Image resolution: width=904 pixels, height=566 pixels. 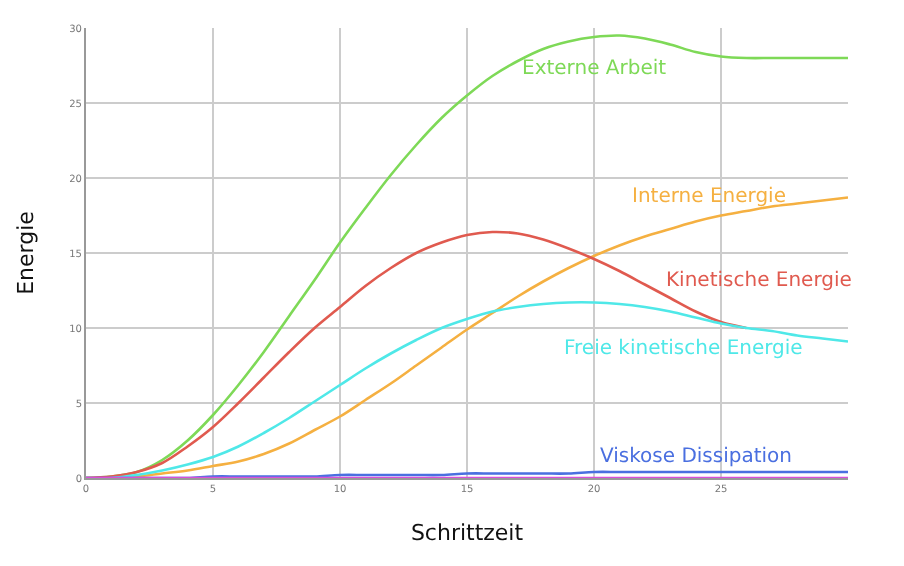 What do you see at coordinates (683, 349) in the screenshot?
I see `series-label: Freie kinetische Energie` at bounding box center [683, 349].